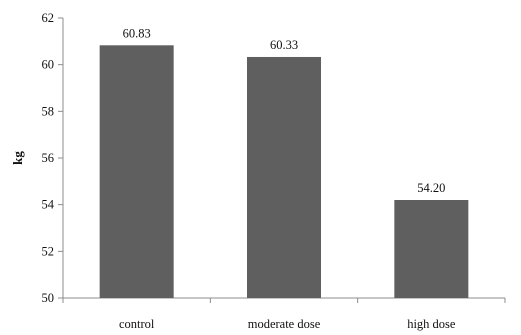  I want to click on y-tick-label: 60, so click(48, 65).